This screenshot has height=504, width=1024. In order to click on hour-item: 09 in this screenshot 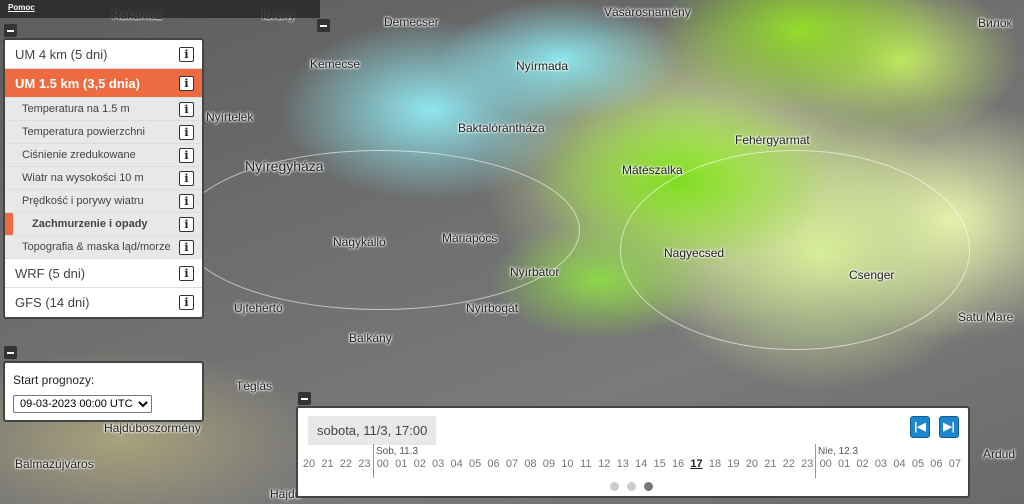, I will do `click(549, 464)`.